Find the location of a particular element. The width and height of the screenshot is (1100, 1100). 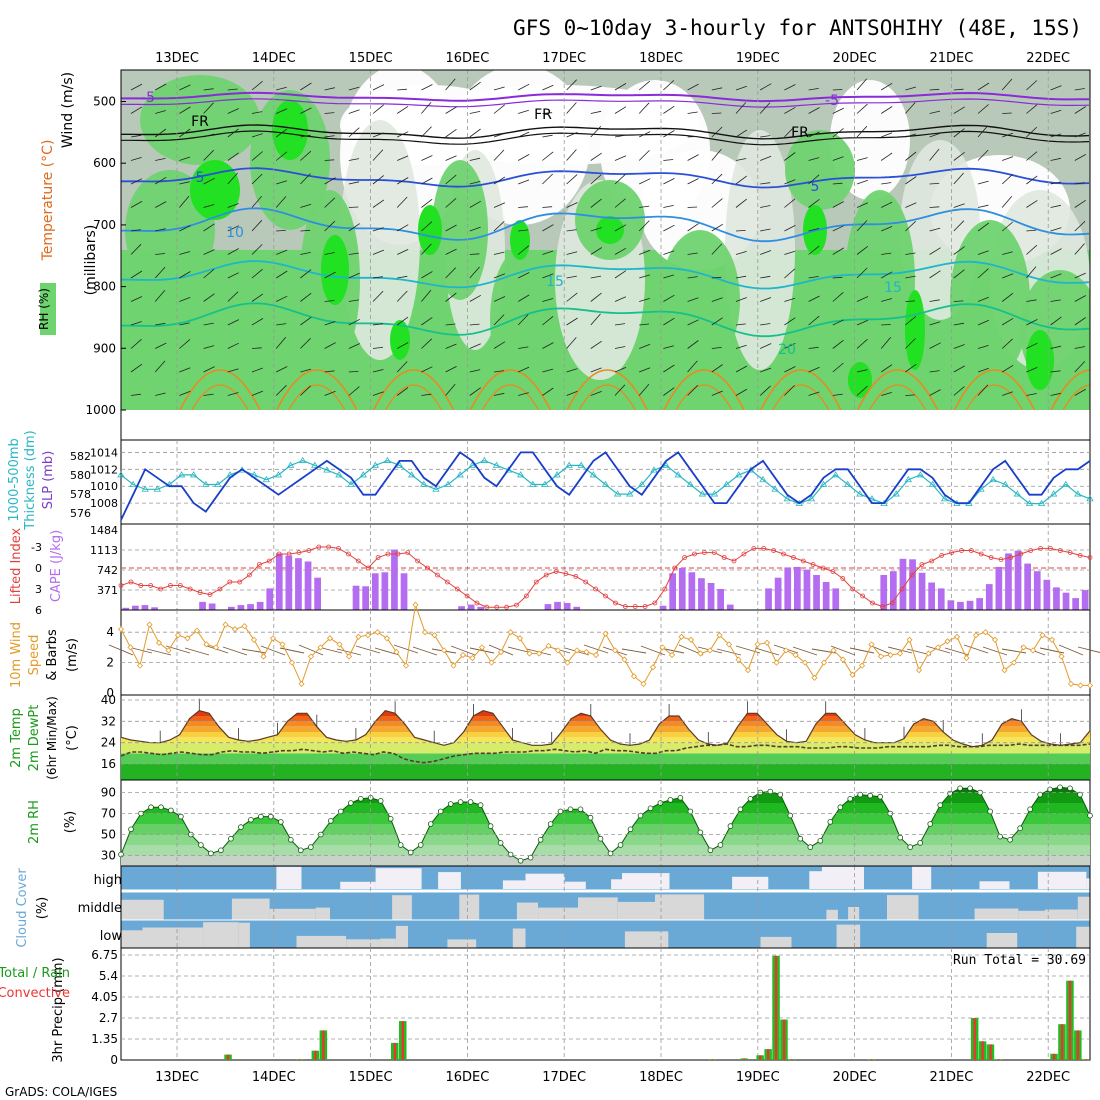

y-tick-label: 742 is located at coordinates (107, 570).